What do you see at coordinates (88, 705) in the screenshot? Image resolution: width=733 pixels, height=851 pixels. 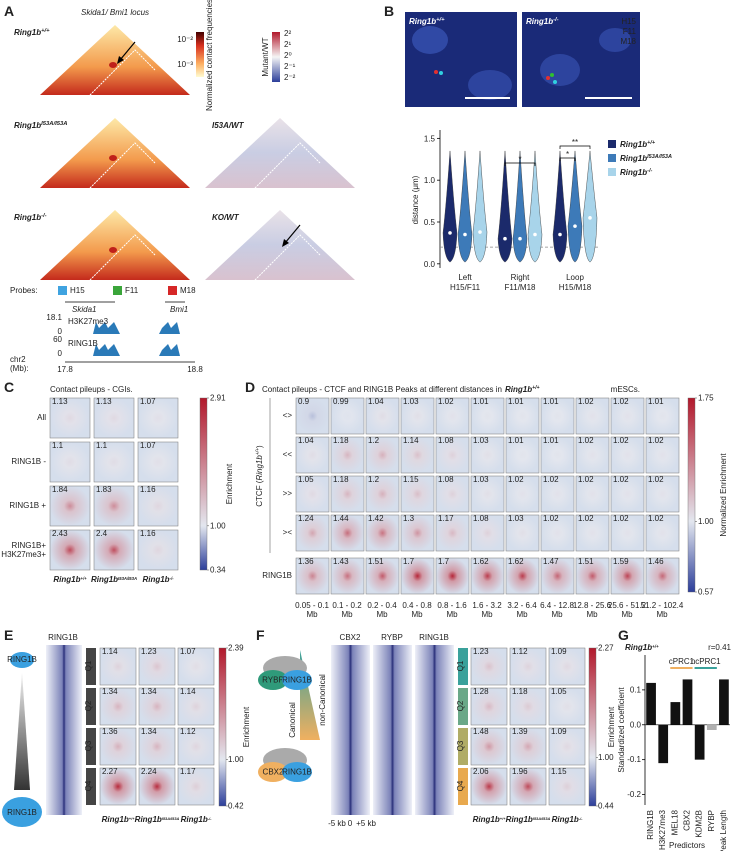 I see `quartile-label: Q2` at bounding box center [88, 705].